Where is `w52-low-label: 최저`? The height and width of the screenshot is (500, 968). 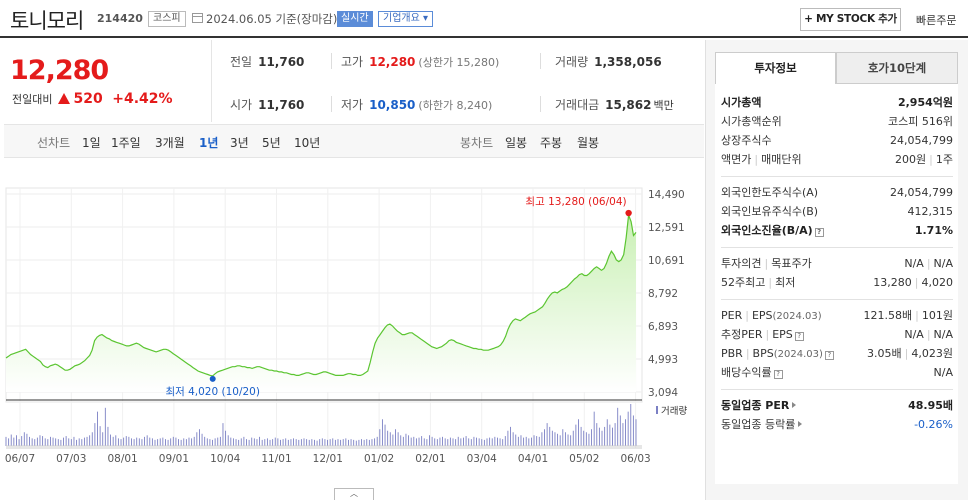 w52-low-label: 최저 is located at coordinates (785, 282).